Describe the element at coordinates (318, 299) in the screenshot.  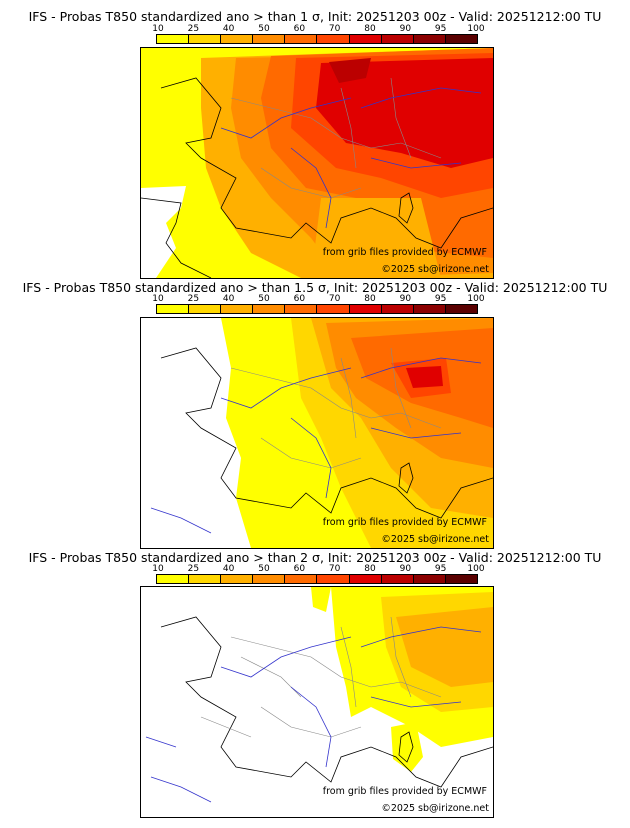
I see `panel-2-colorbar-ticks: 10 25 40 50 60 70 80 90 95 100` at that location.